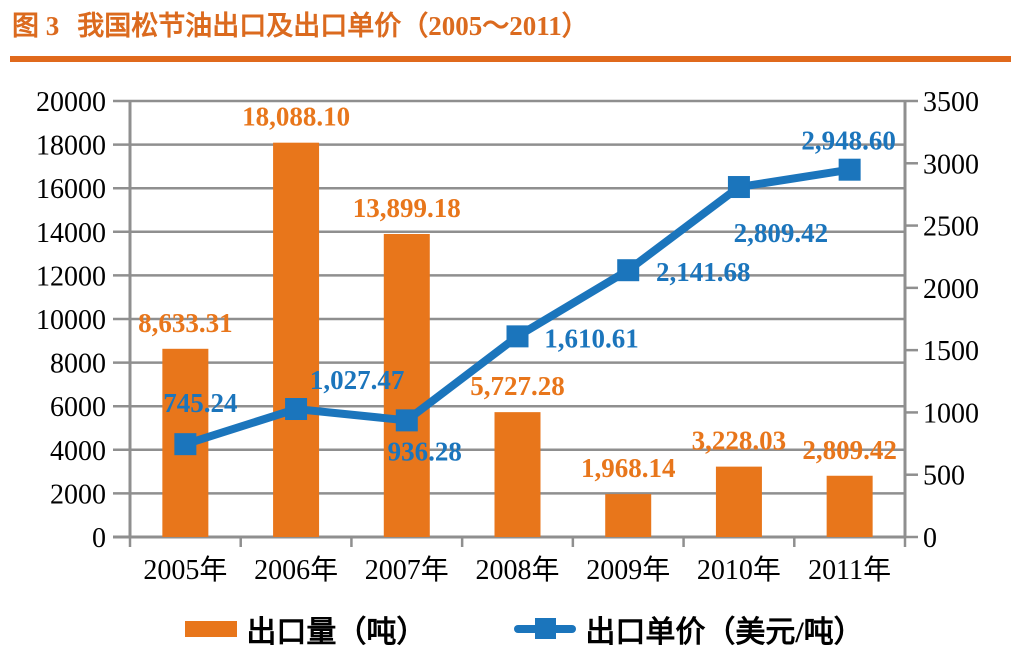 This screenshot has height=654, width=1021. What do you see at coordinates (848, 141) in the screenshot?
I see `line-value-label: 2,948.60` at bounding box center [848, 141].